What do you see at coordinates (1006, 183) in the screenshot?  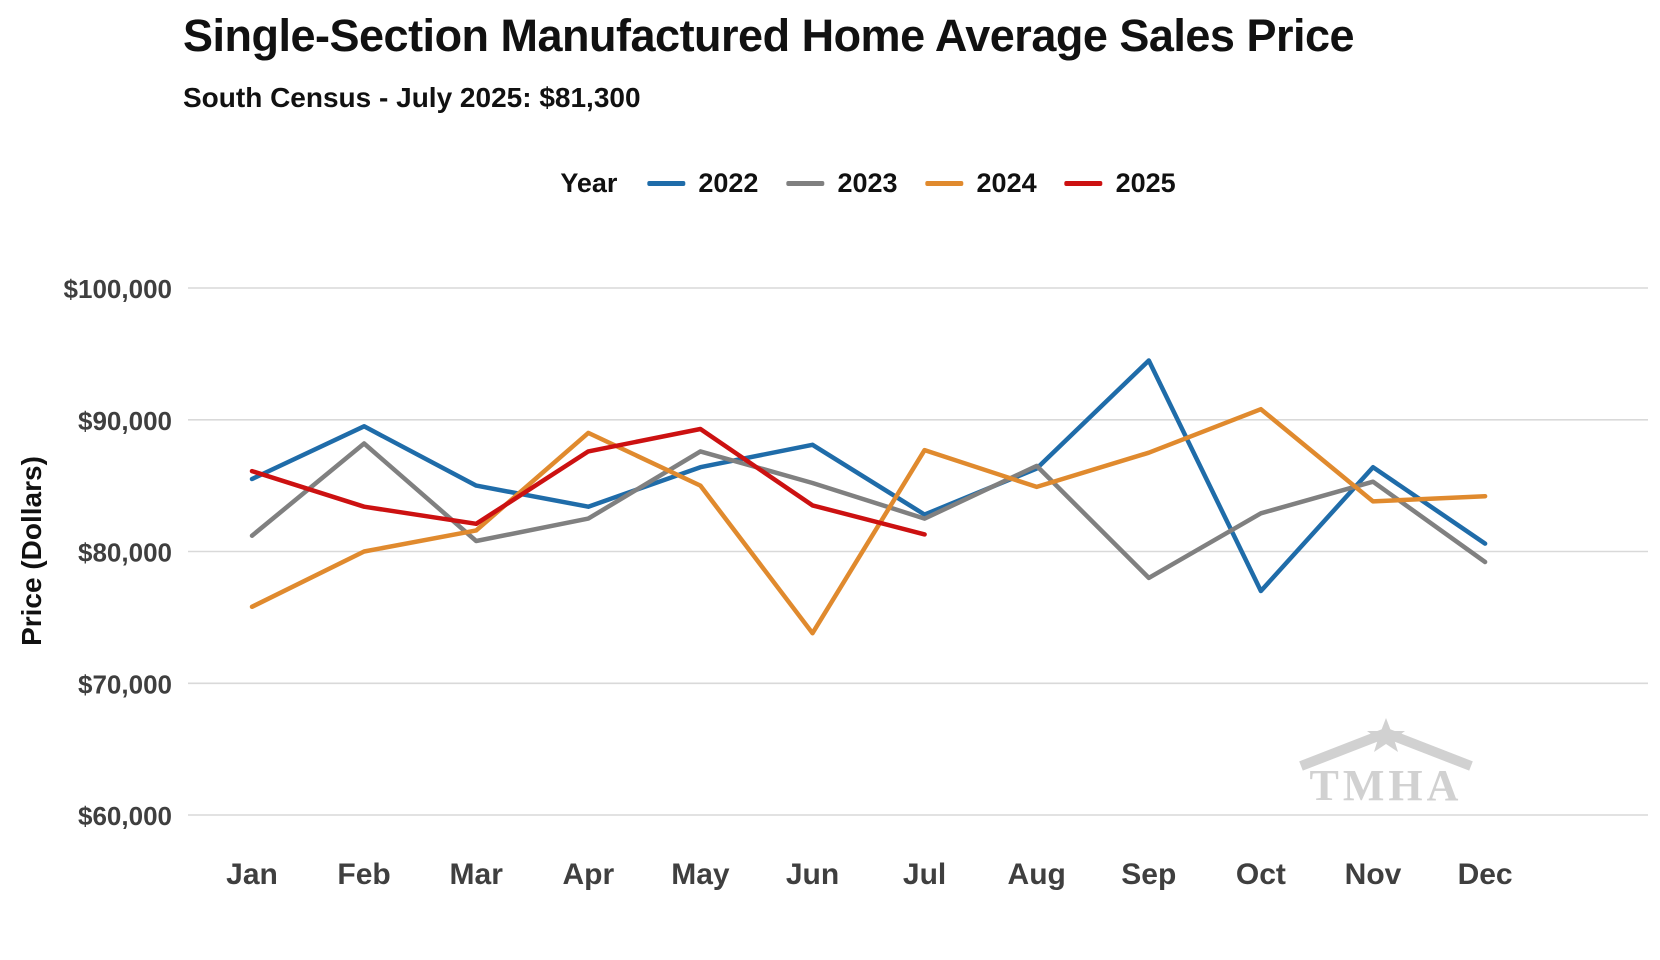 I see `legend-item-label: 2024` at bounding box center [1006, 183].